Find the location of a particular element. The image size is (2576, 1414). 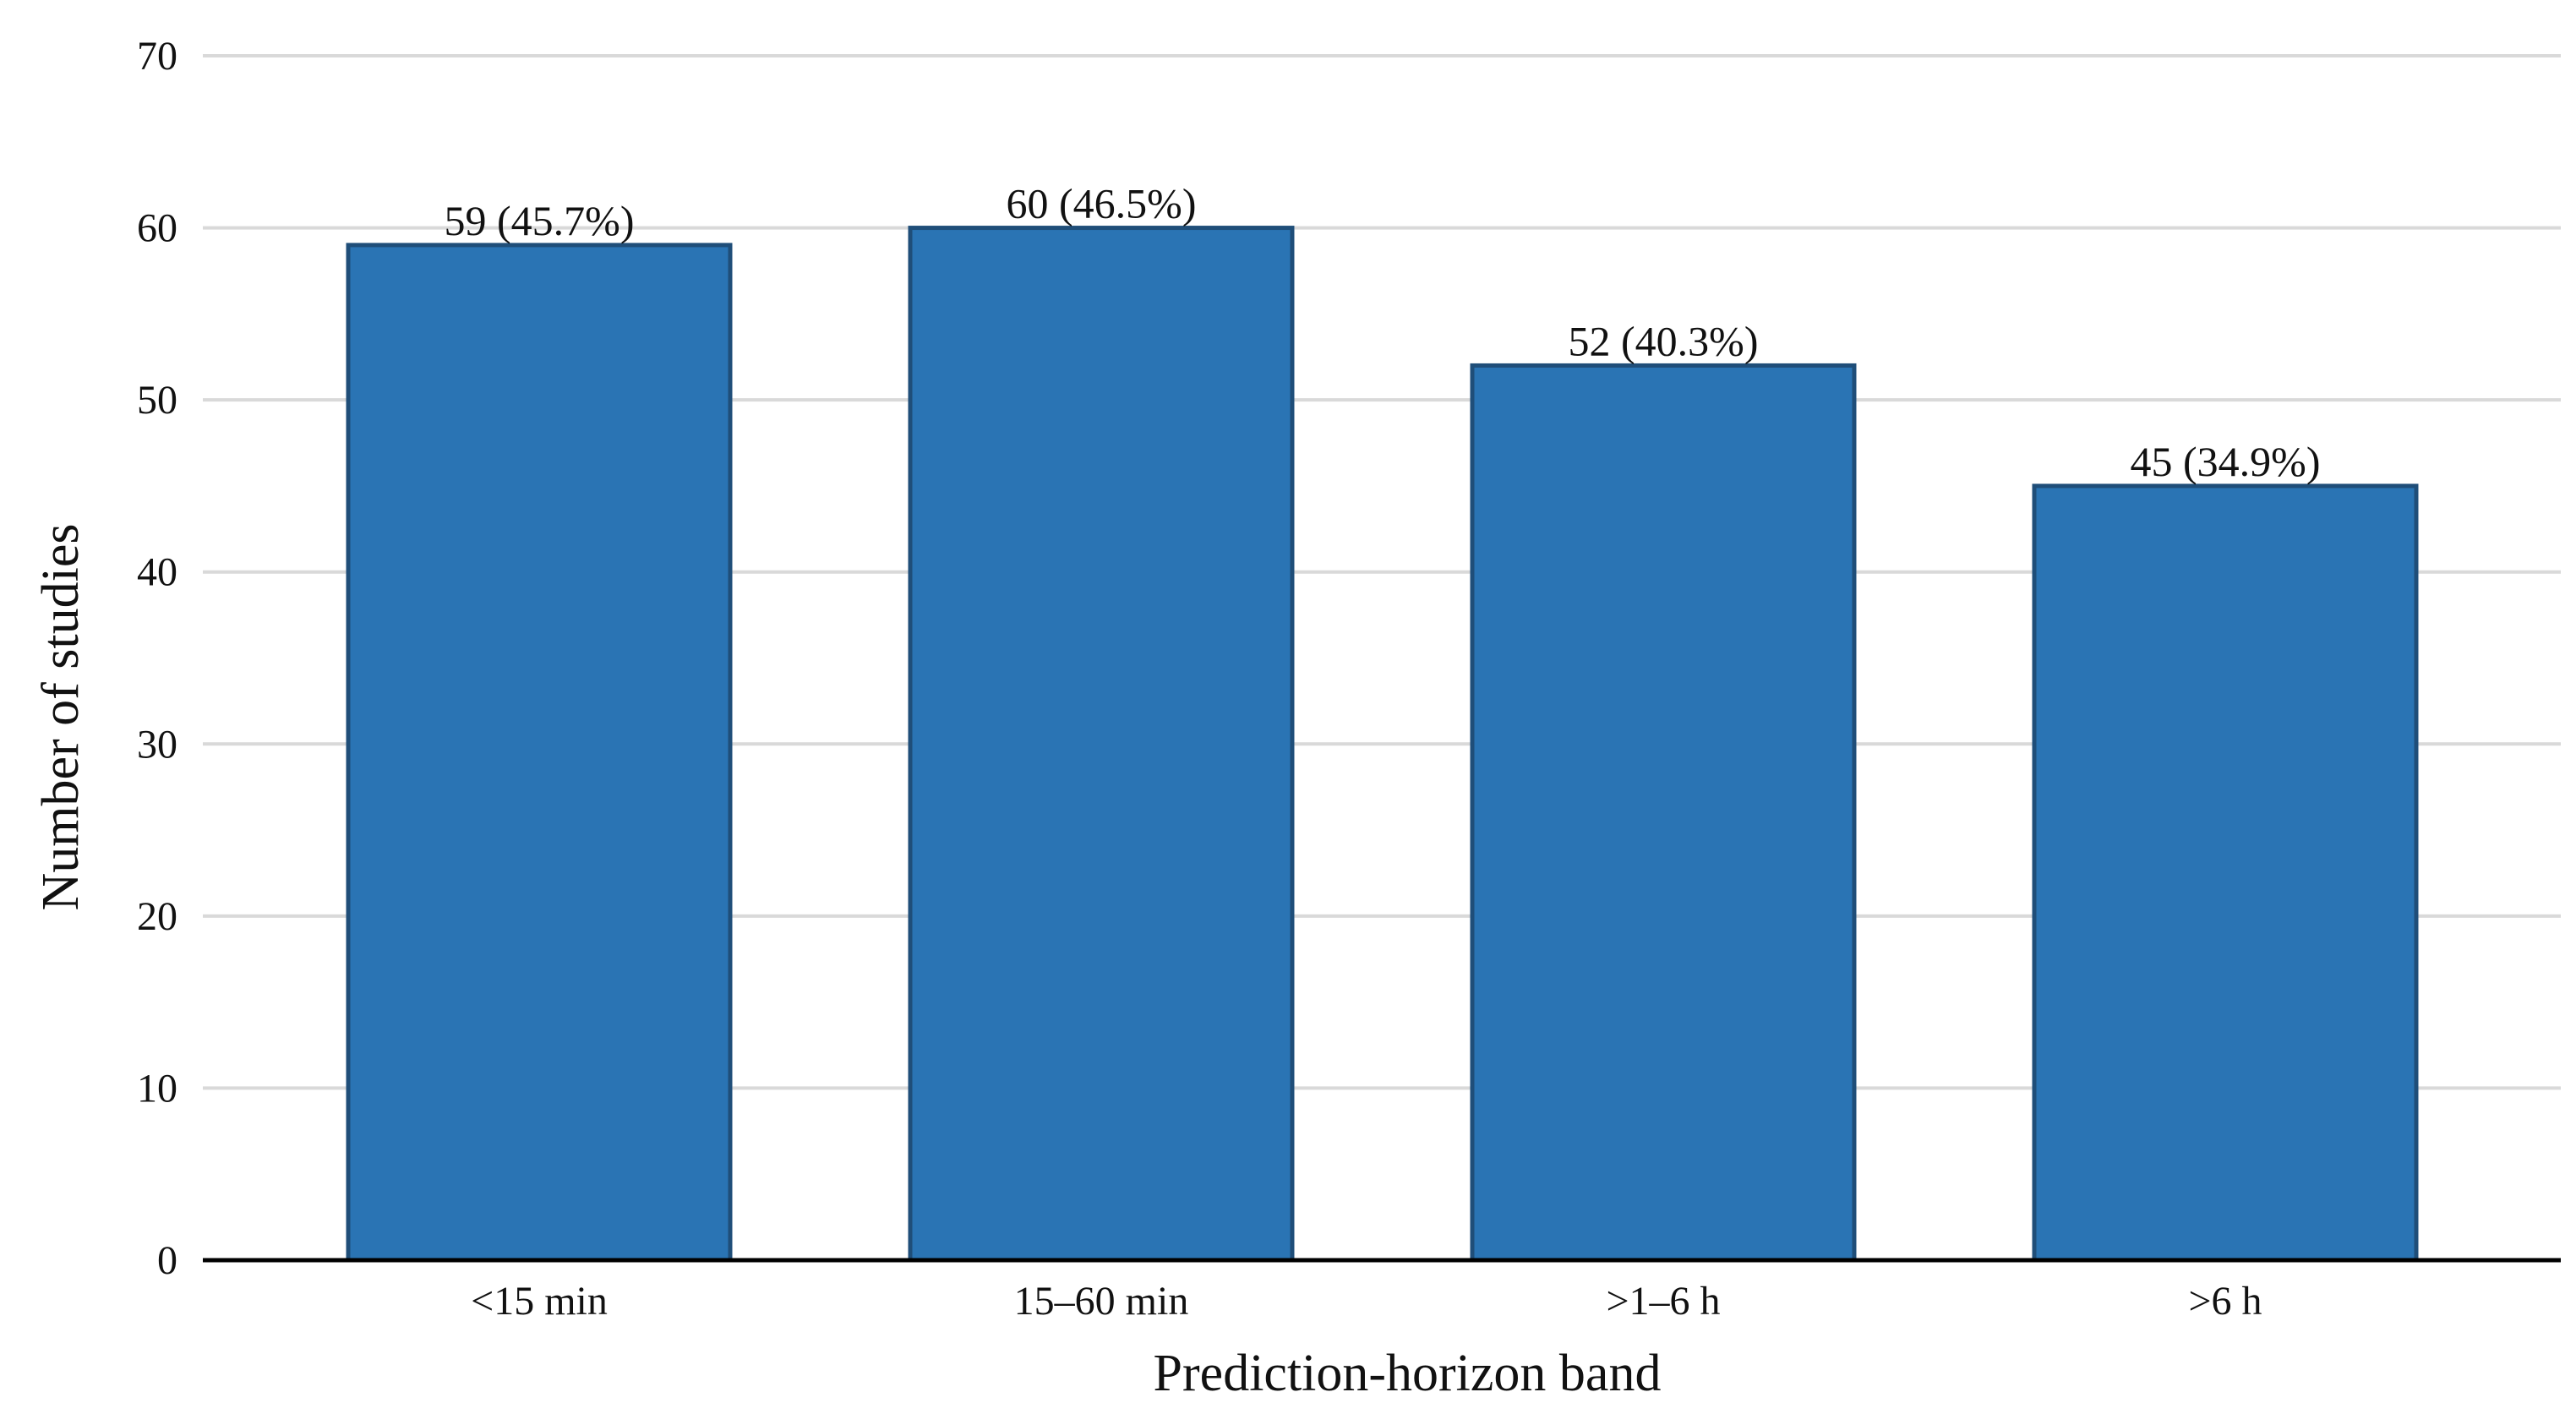

y-tick-label: 10 is located at coordinates (157, 1088).